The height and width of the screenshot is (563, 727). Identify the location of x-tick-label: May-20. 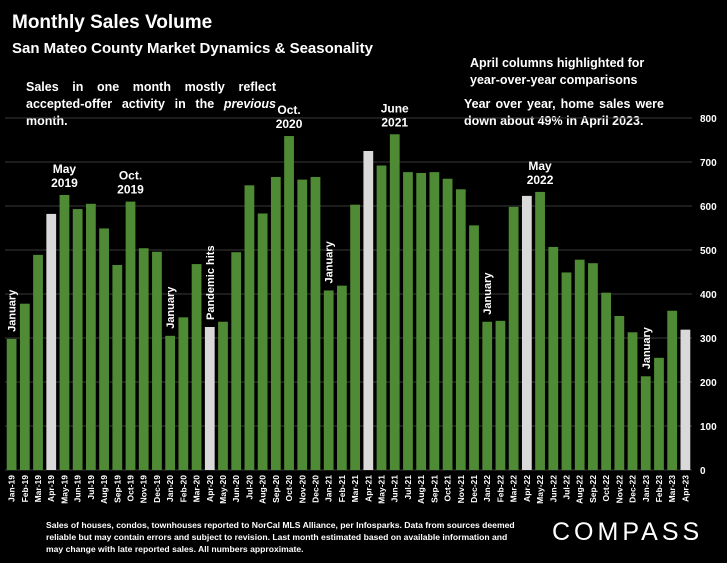
(223, 489).